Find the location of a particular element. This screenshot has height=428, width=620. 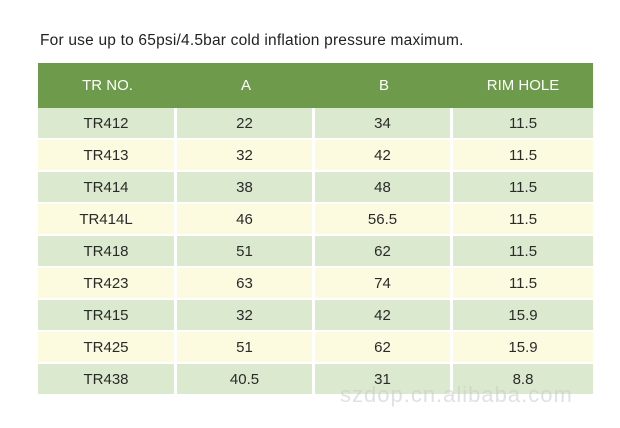

table-cell: TR413 is located at coordinates (107, 156).